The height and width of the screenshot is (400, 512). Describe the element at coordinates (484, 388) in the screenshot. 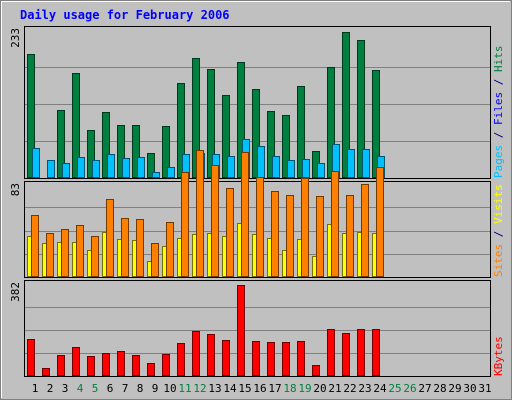

I see `x-tick-label: 31` at that location.